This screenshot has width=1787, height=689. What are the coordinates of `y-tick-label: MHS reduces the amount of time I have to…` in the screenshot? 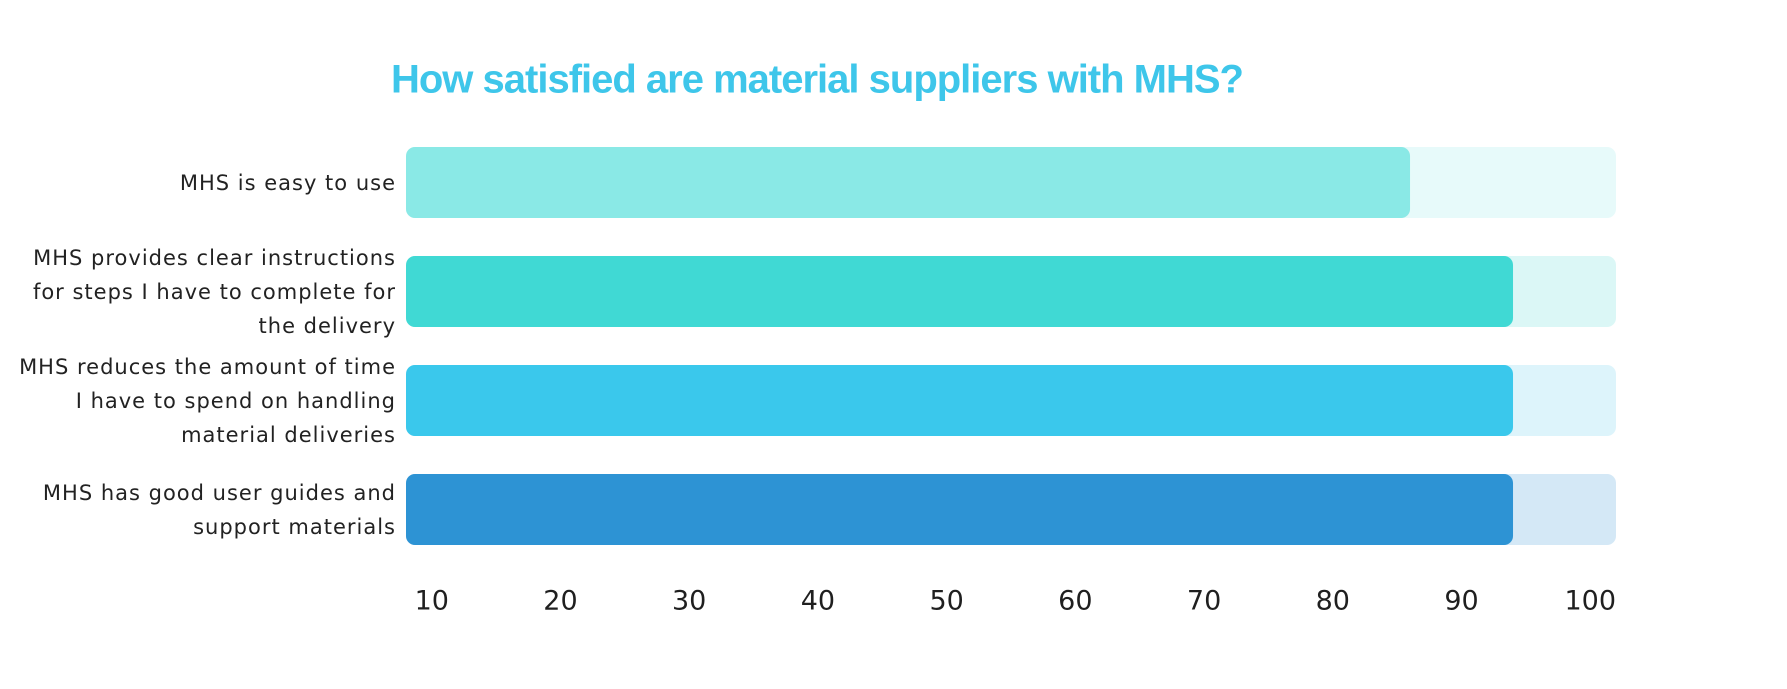 It's located at (207, 400).